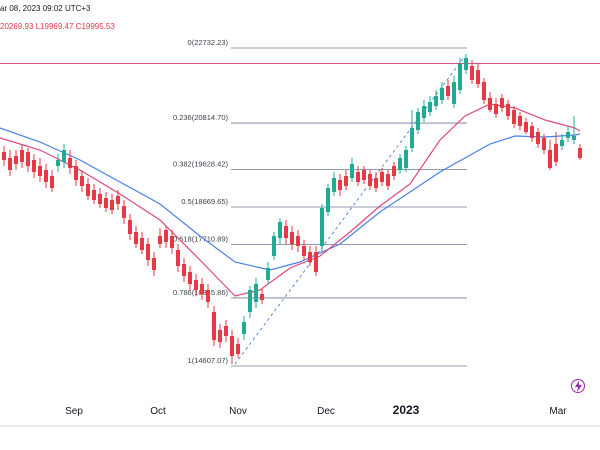 The width and height of the screenshot is (600, 450). I want to click on lightning-icon, so click(578, 386).